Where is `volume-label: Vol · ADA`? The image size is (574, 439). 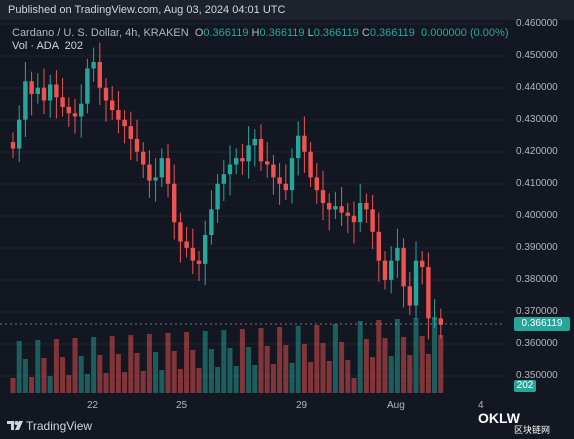
volume-label: Vol · ADA is located at coordinates (35, 46).